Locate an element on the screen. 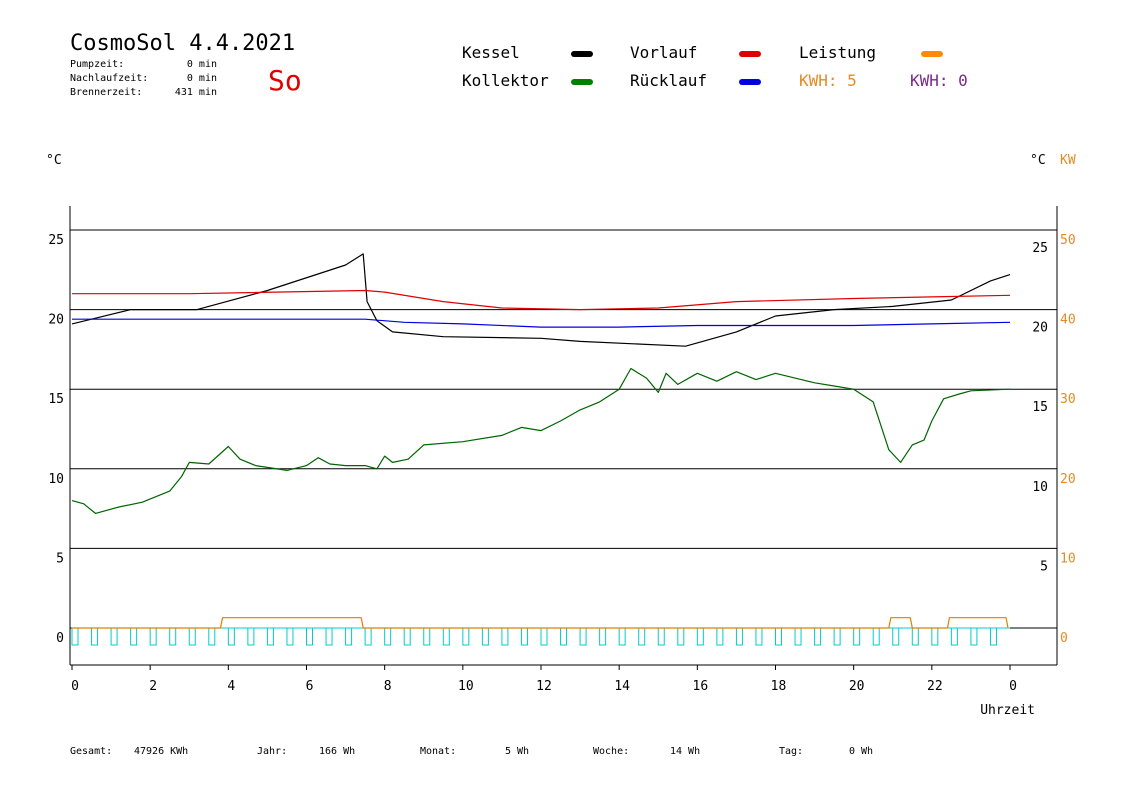 Image resolution: width=1148 pixels, height=812 pixels. left-axis-unit: °C is located at coordinates (54, 160).